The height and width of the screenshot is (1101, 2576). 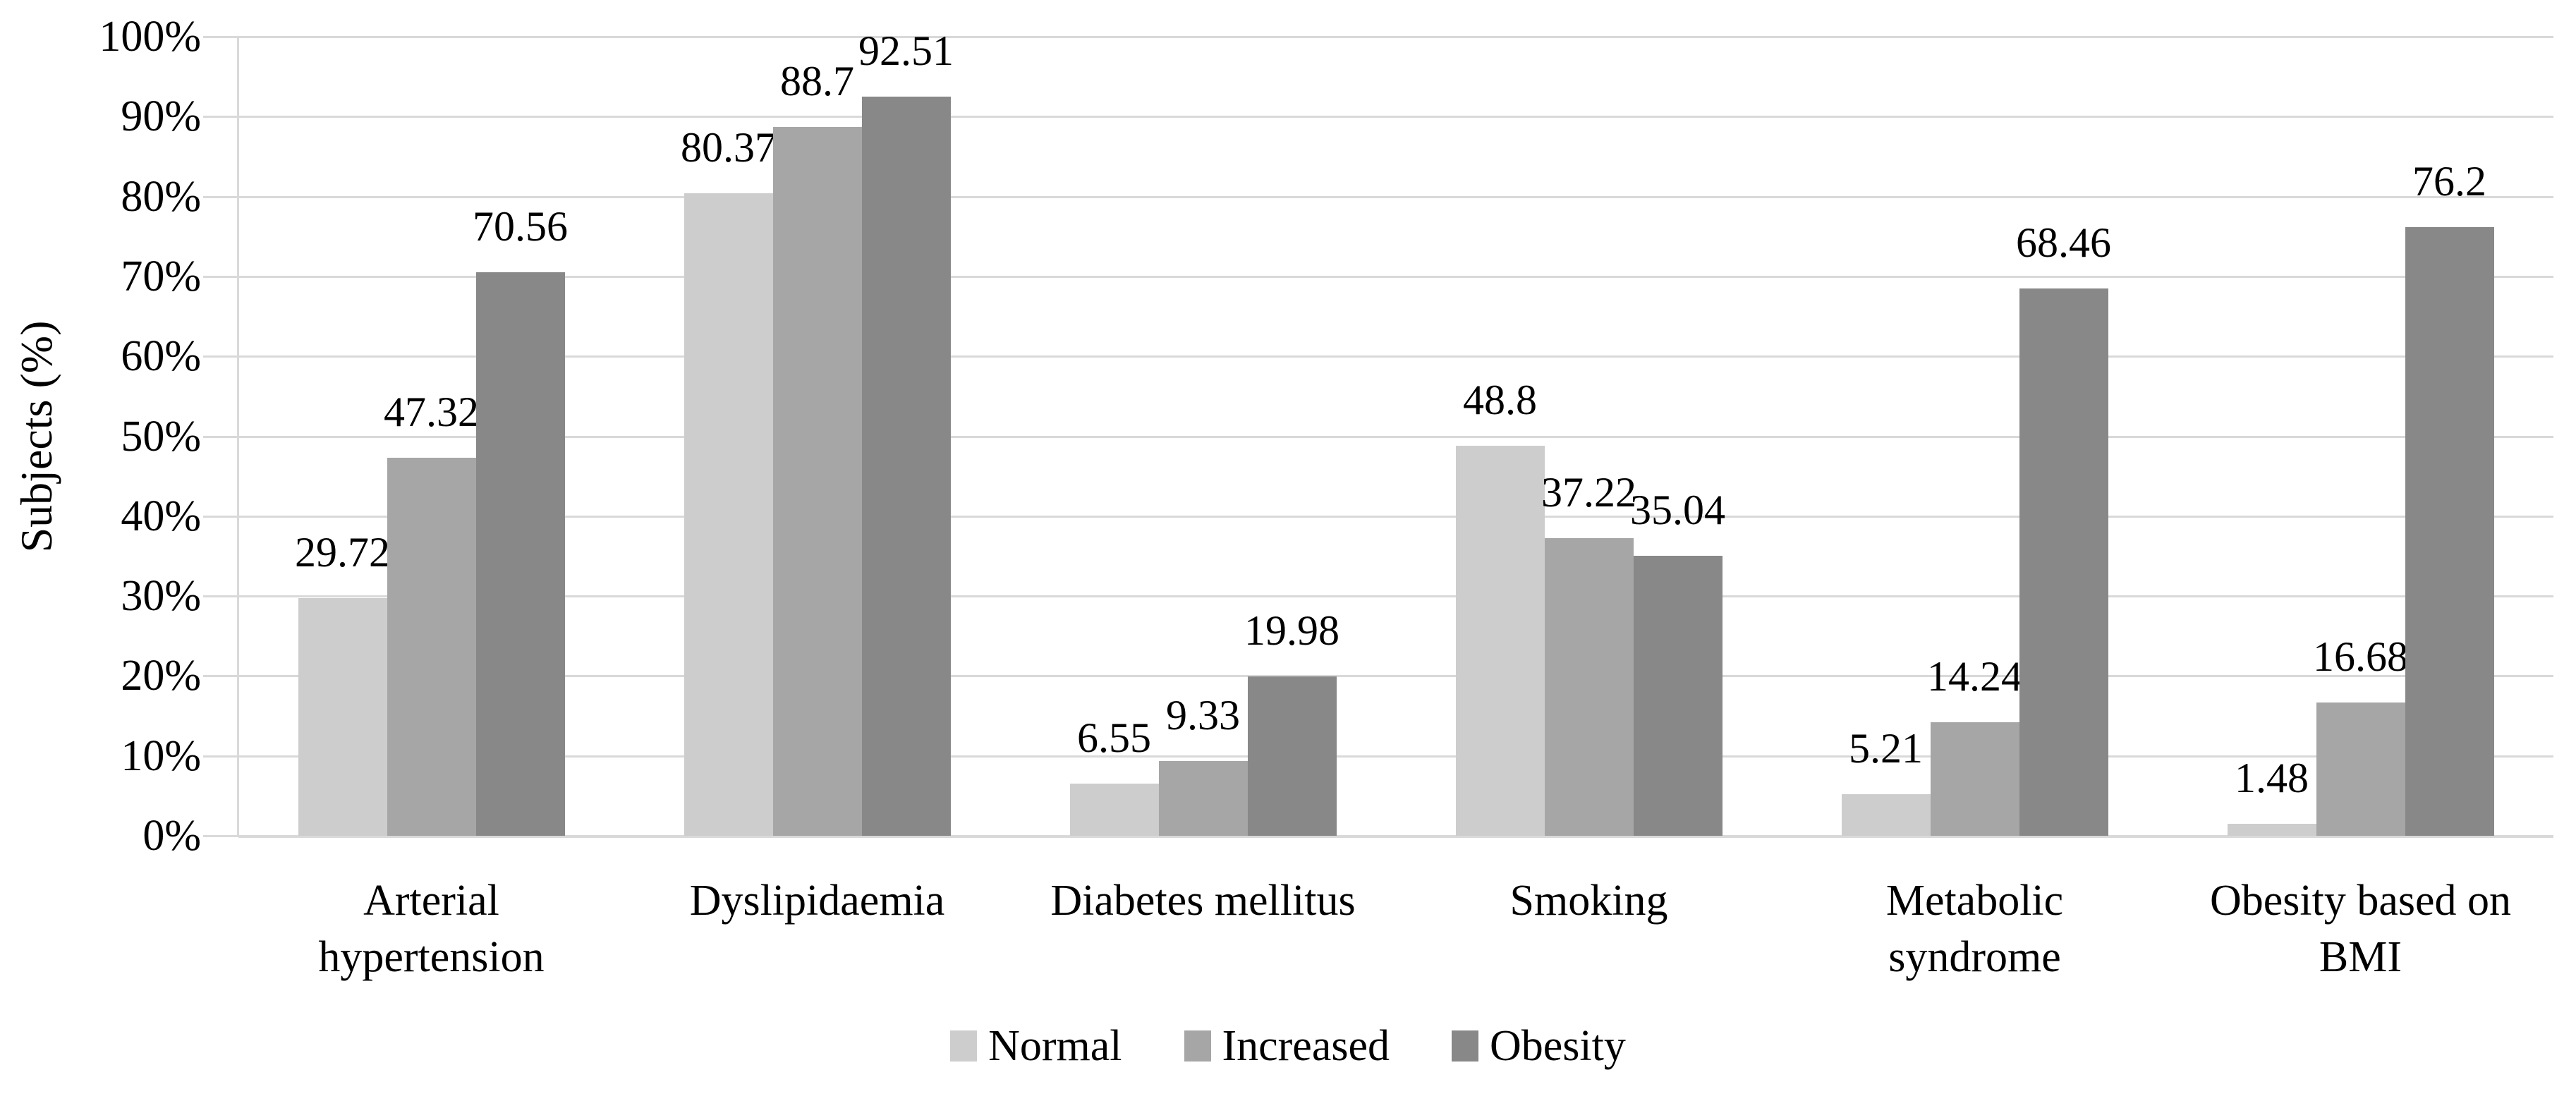 I want to click on legend-swatch-increased, so click(x=1197, y=1046).